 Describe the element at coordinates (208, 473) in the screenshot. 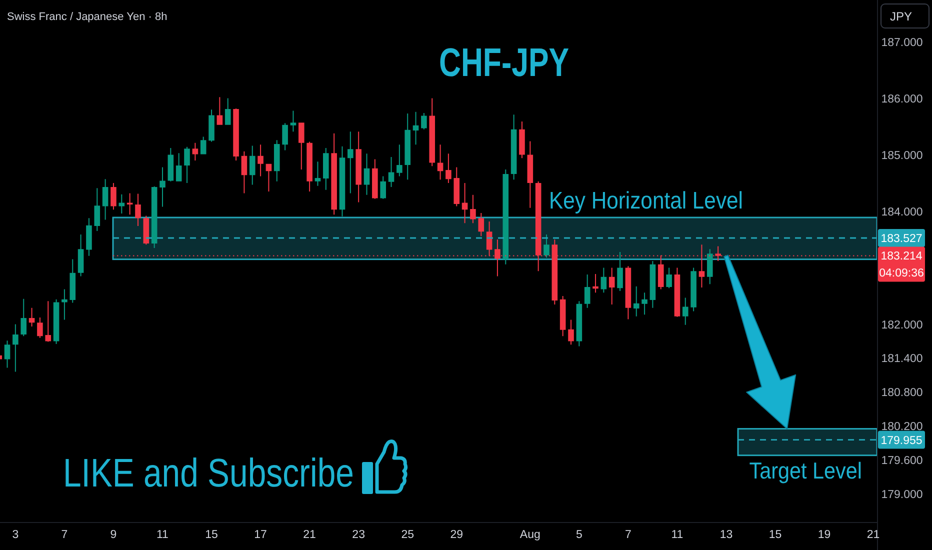

I see `annotation: LIKE and Subscribe` at that location.